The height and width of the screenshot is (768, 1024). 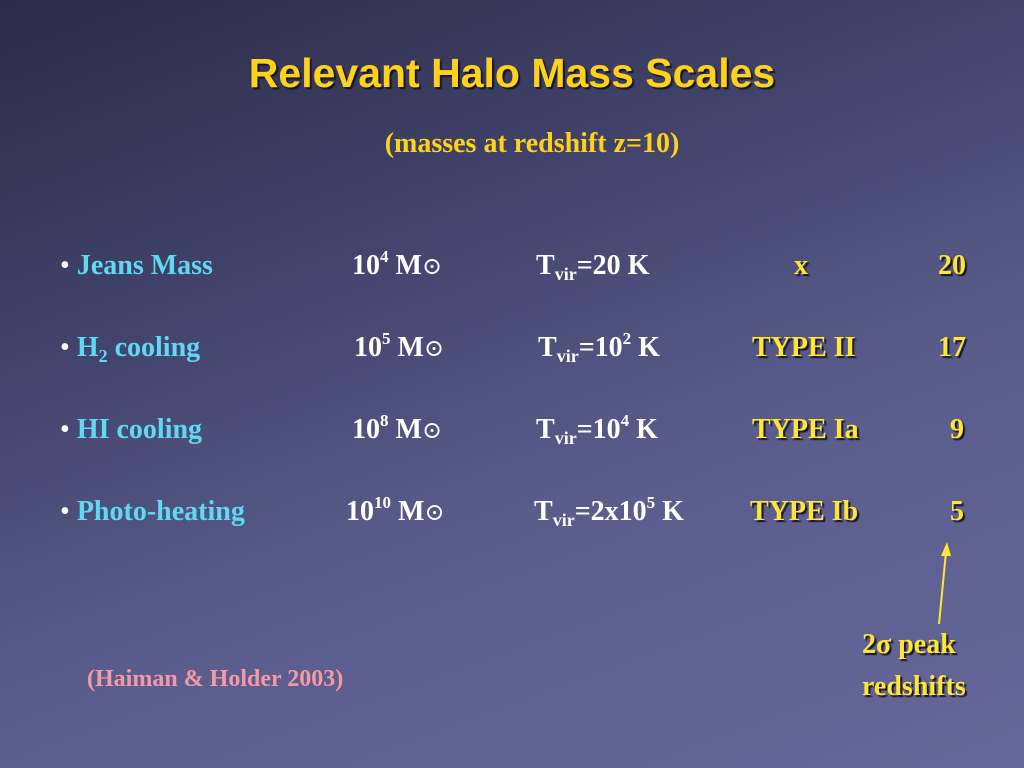 I want to click on temp-exponent: 4, so click(x=625, y=420).